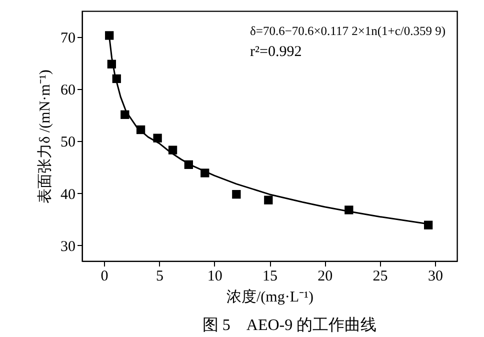  I want to click on y-axis-title: 表面张力δ /(mN·m⁻¹), so click(45, 137).